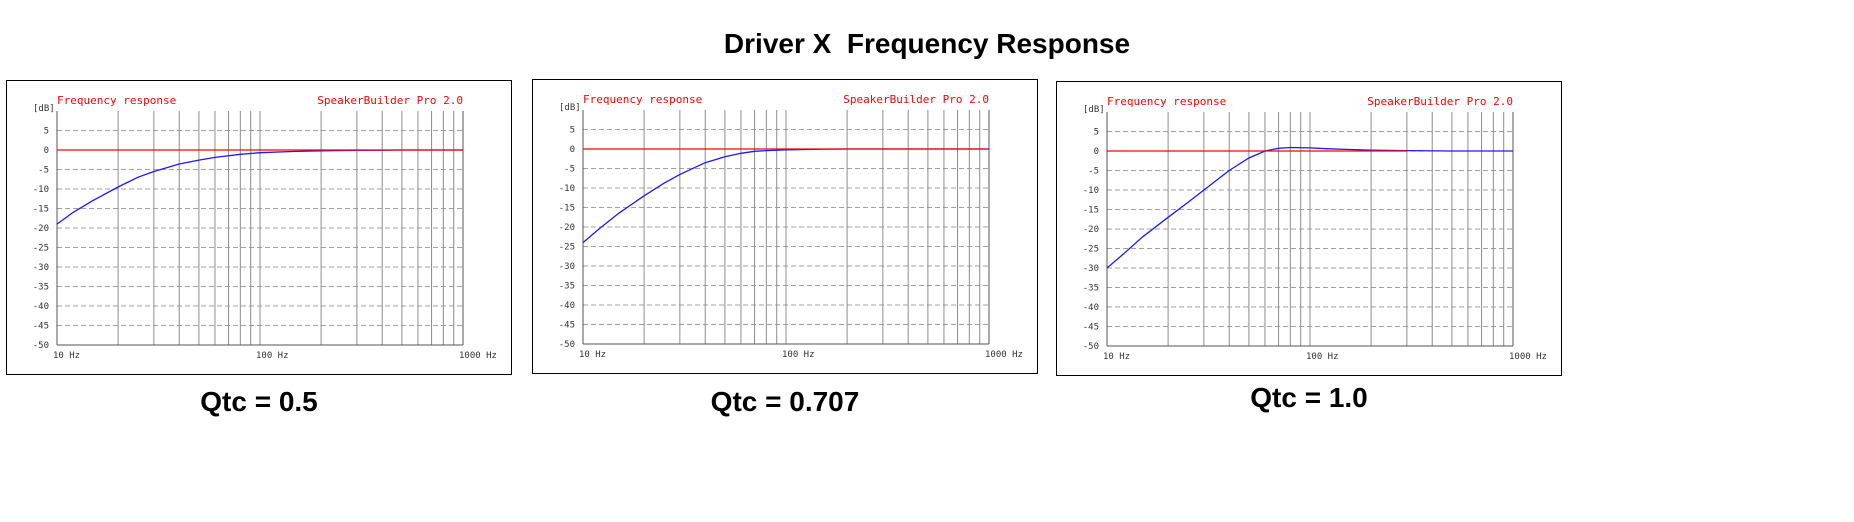  Describe the element at coordinates (927, 43) in the screenshot. I see `main-title: Driver X Frequency Response` at that location.